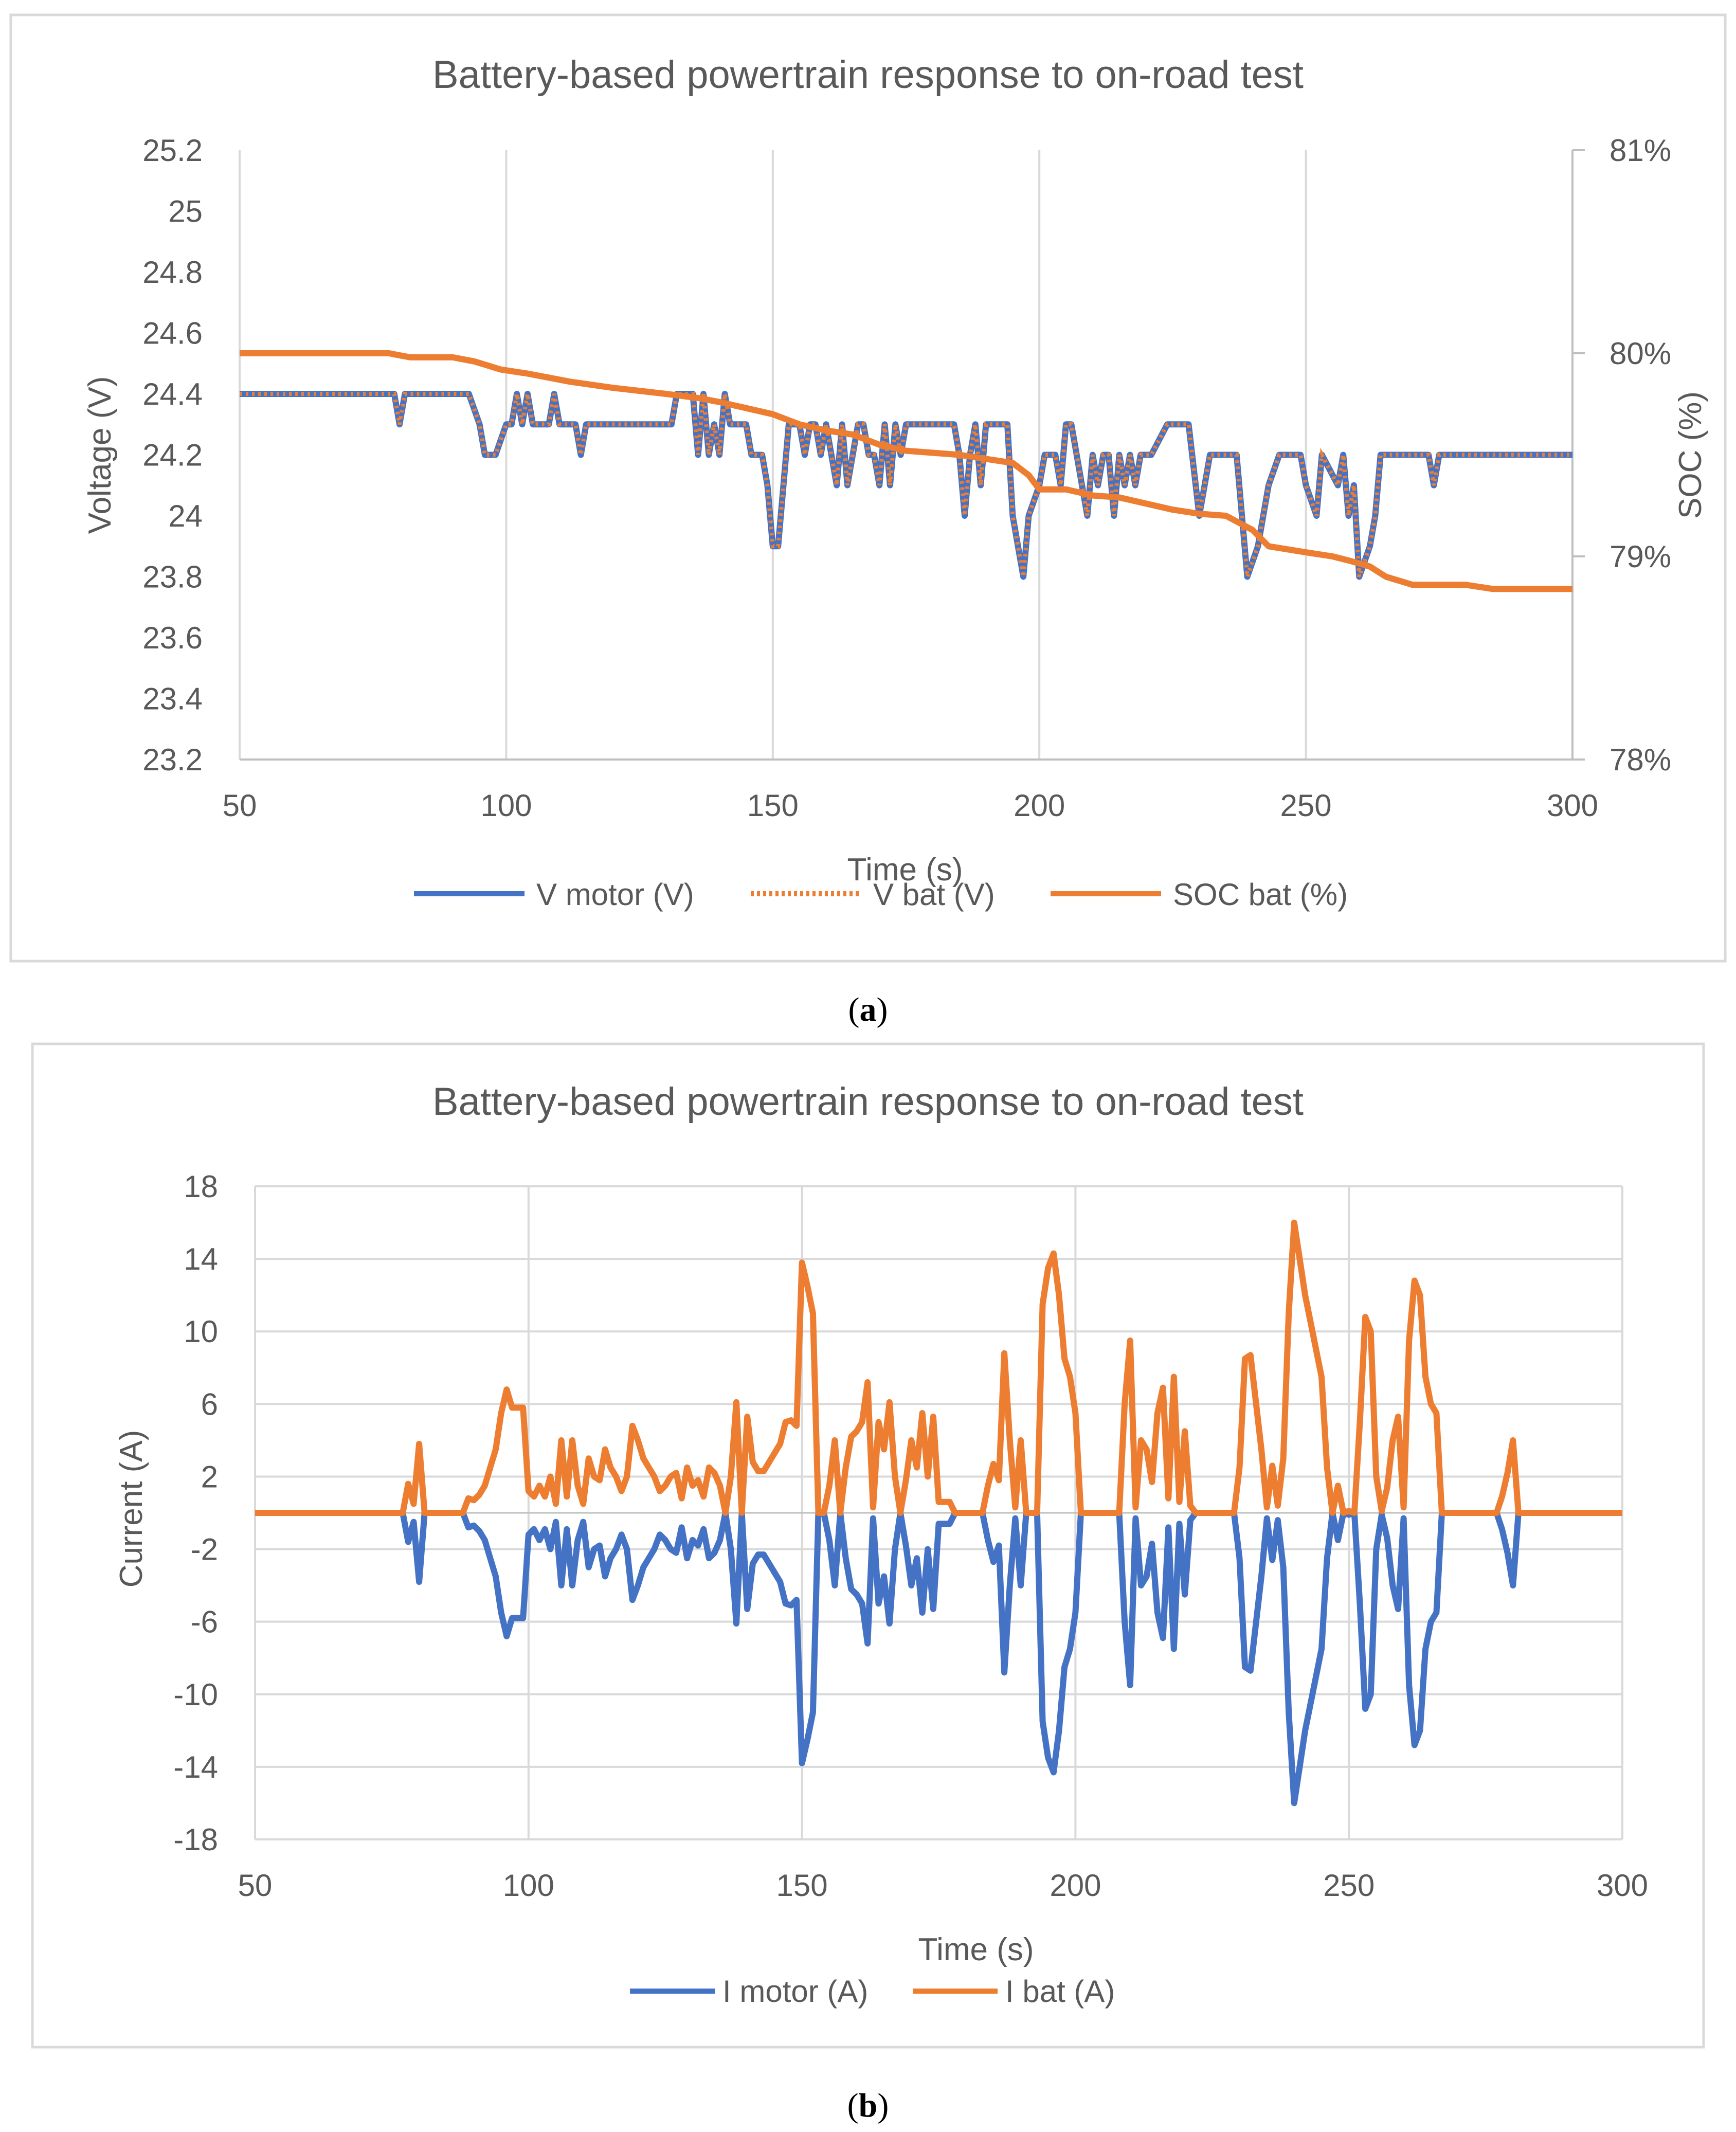 The height and width of the screenshot is (2132, 1736). I want to click on legend: I motor (A) I bat (A), so click(873, 1992).